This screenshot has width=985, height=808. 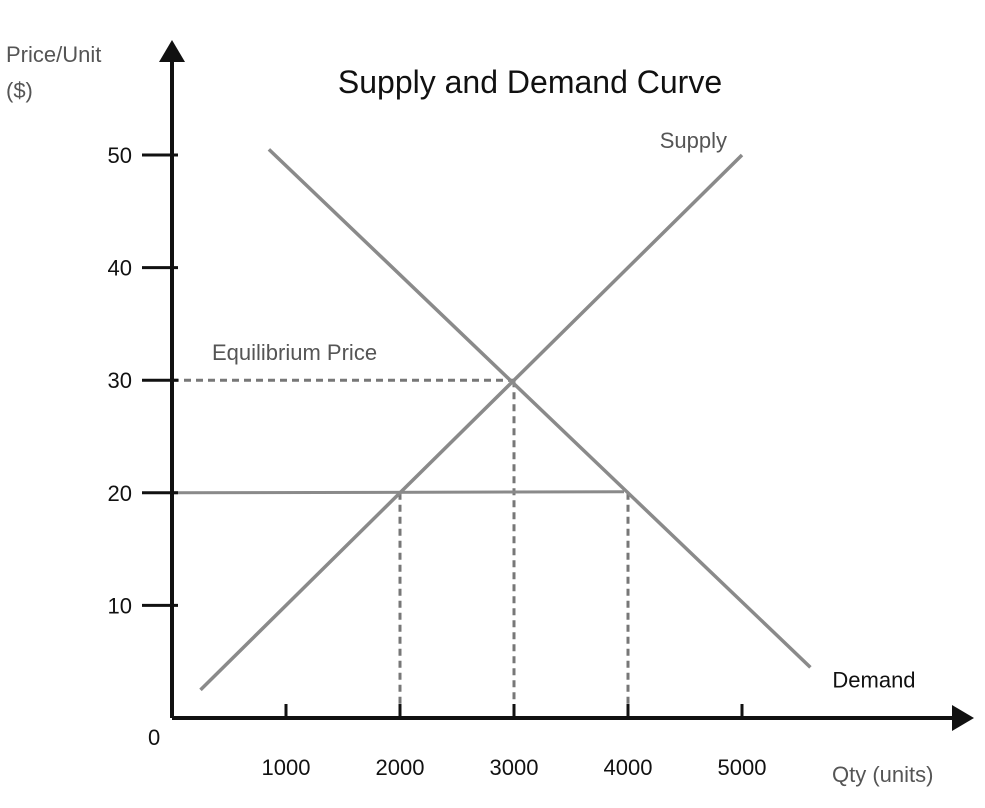 What do you see at coordinates (286, 767) in the screenshot?
I see `x-tick-label-1000: 1000` at bounding box center [286, 767].